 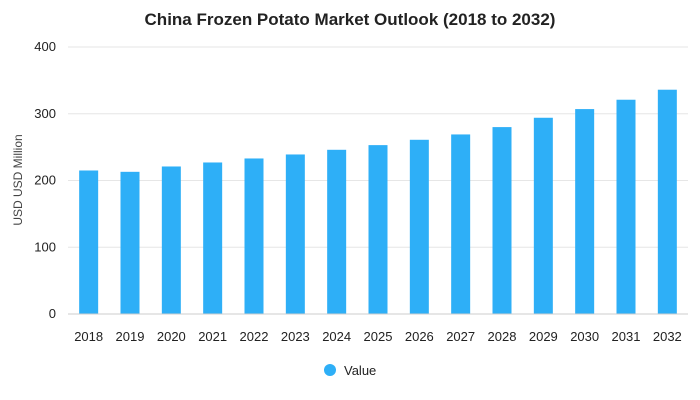 I want to click on bar-2031, so click(x=626, y=206).